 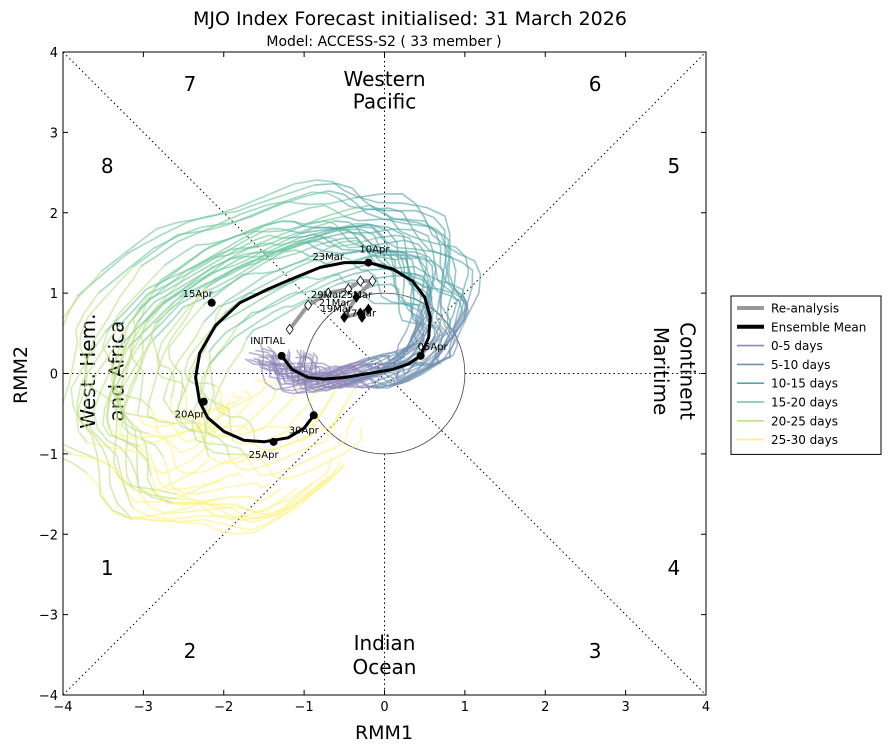 I want to click on x-tick-label: 3, so click(x=625, y=707).